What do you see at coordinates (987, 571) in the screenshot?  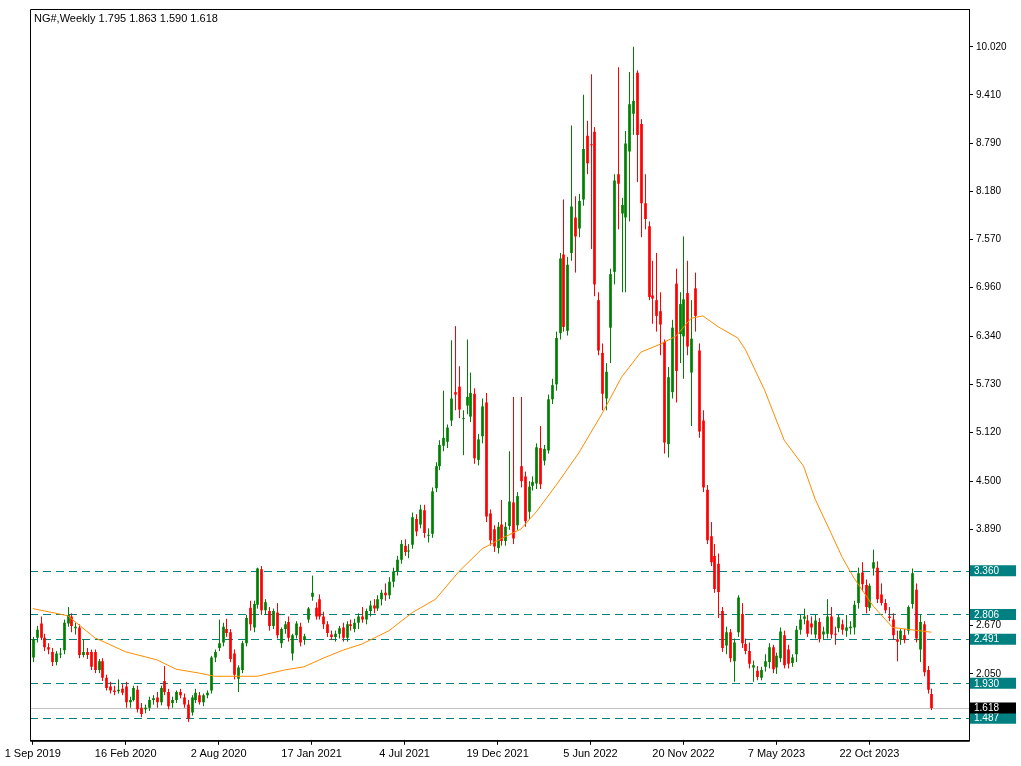 I see `ref-line-label: 3.360` at bounding box center [987, 571].